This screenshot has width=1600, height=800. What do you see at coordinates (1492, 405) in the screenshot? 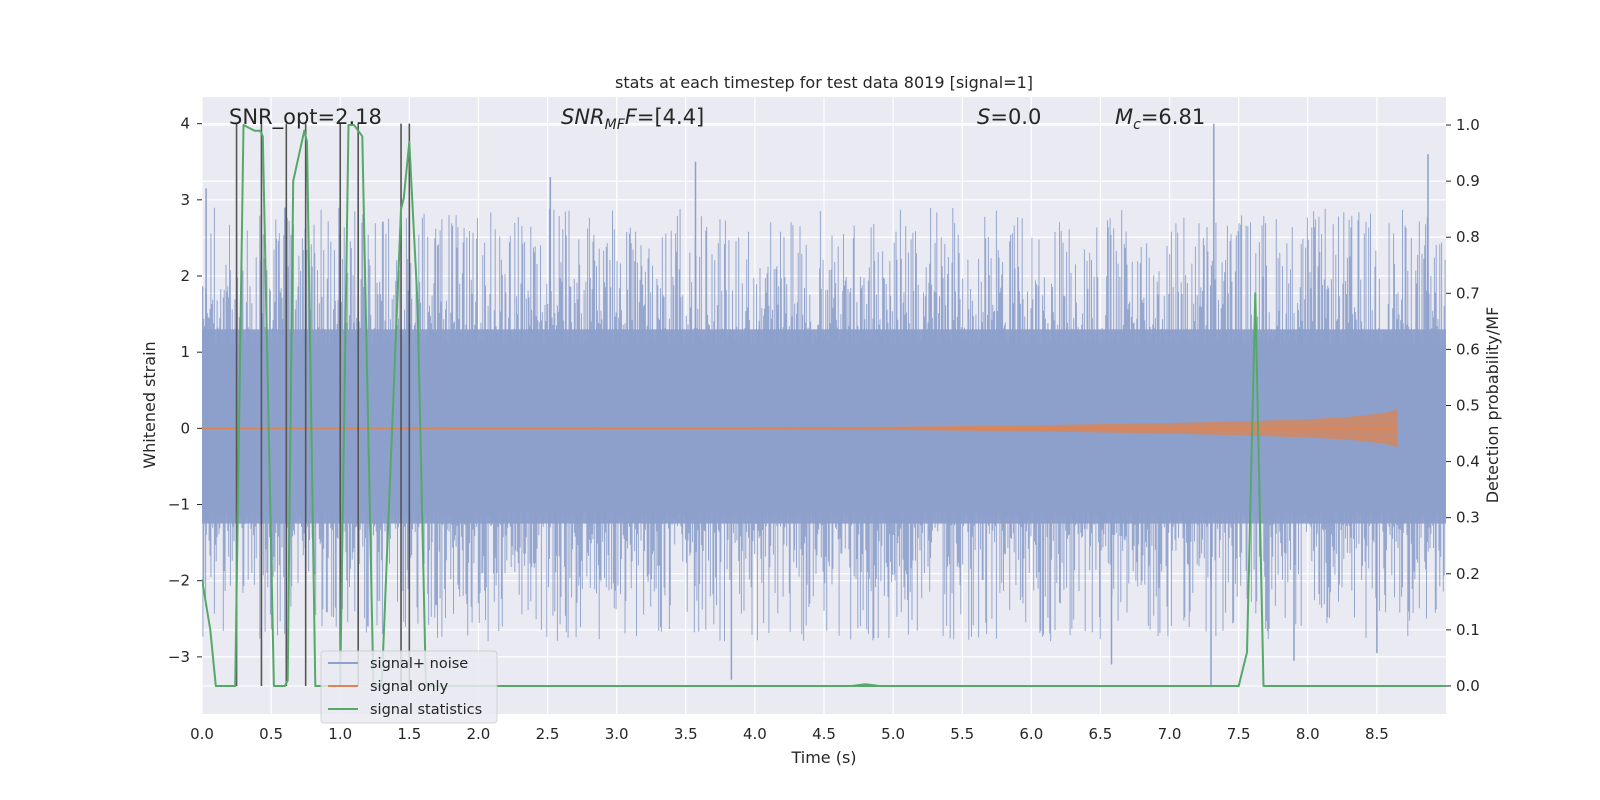
I see `y2-axis-label: Detection probability/MF` at bounding box center [1492, 405].